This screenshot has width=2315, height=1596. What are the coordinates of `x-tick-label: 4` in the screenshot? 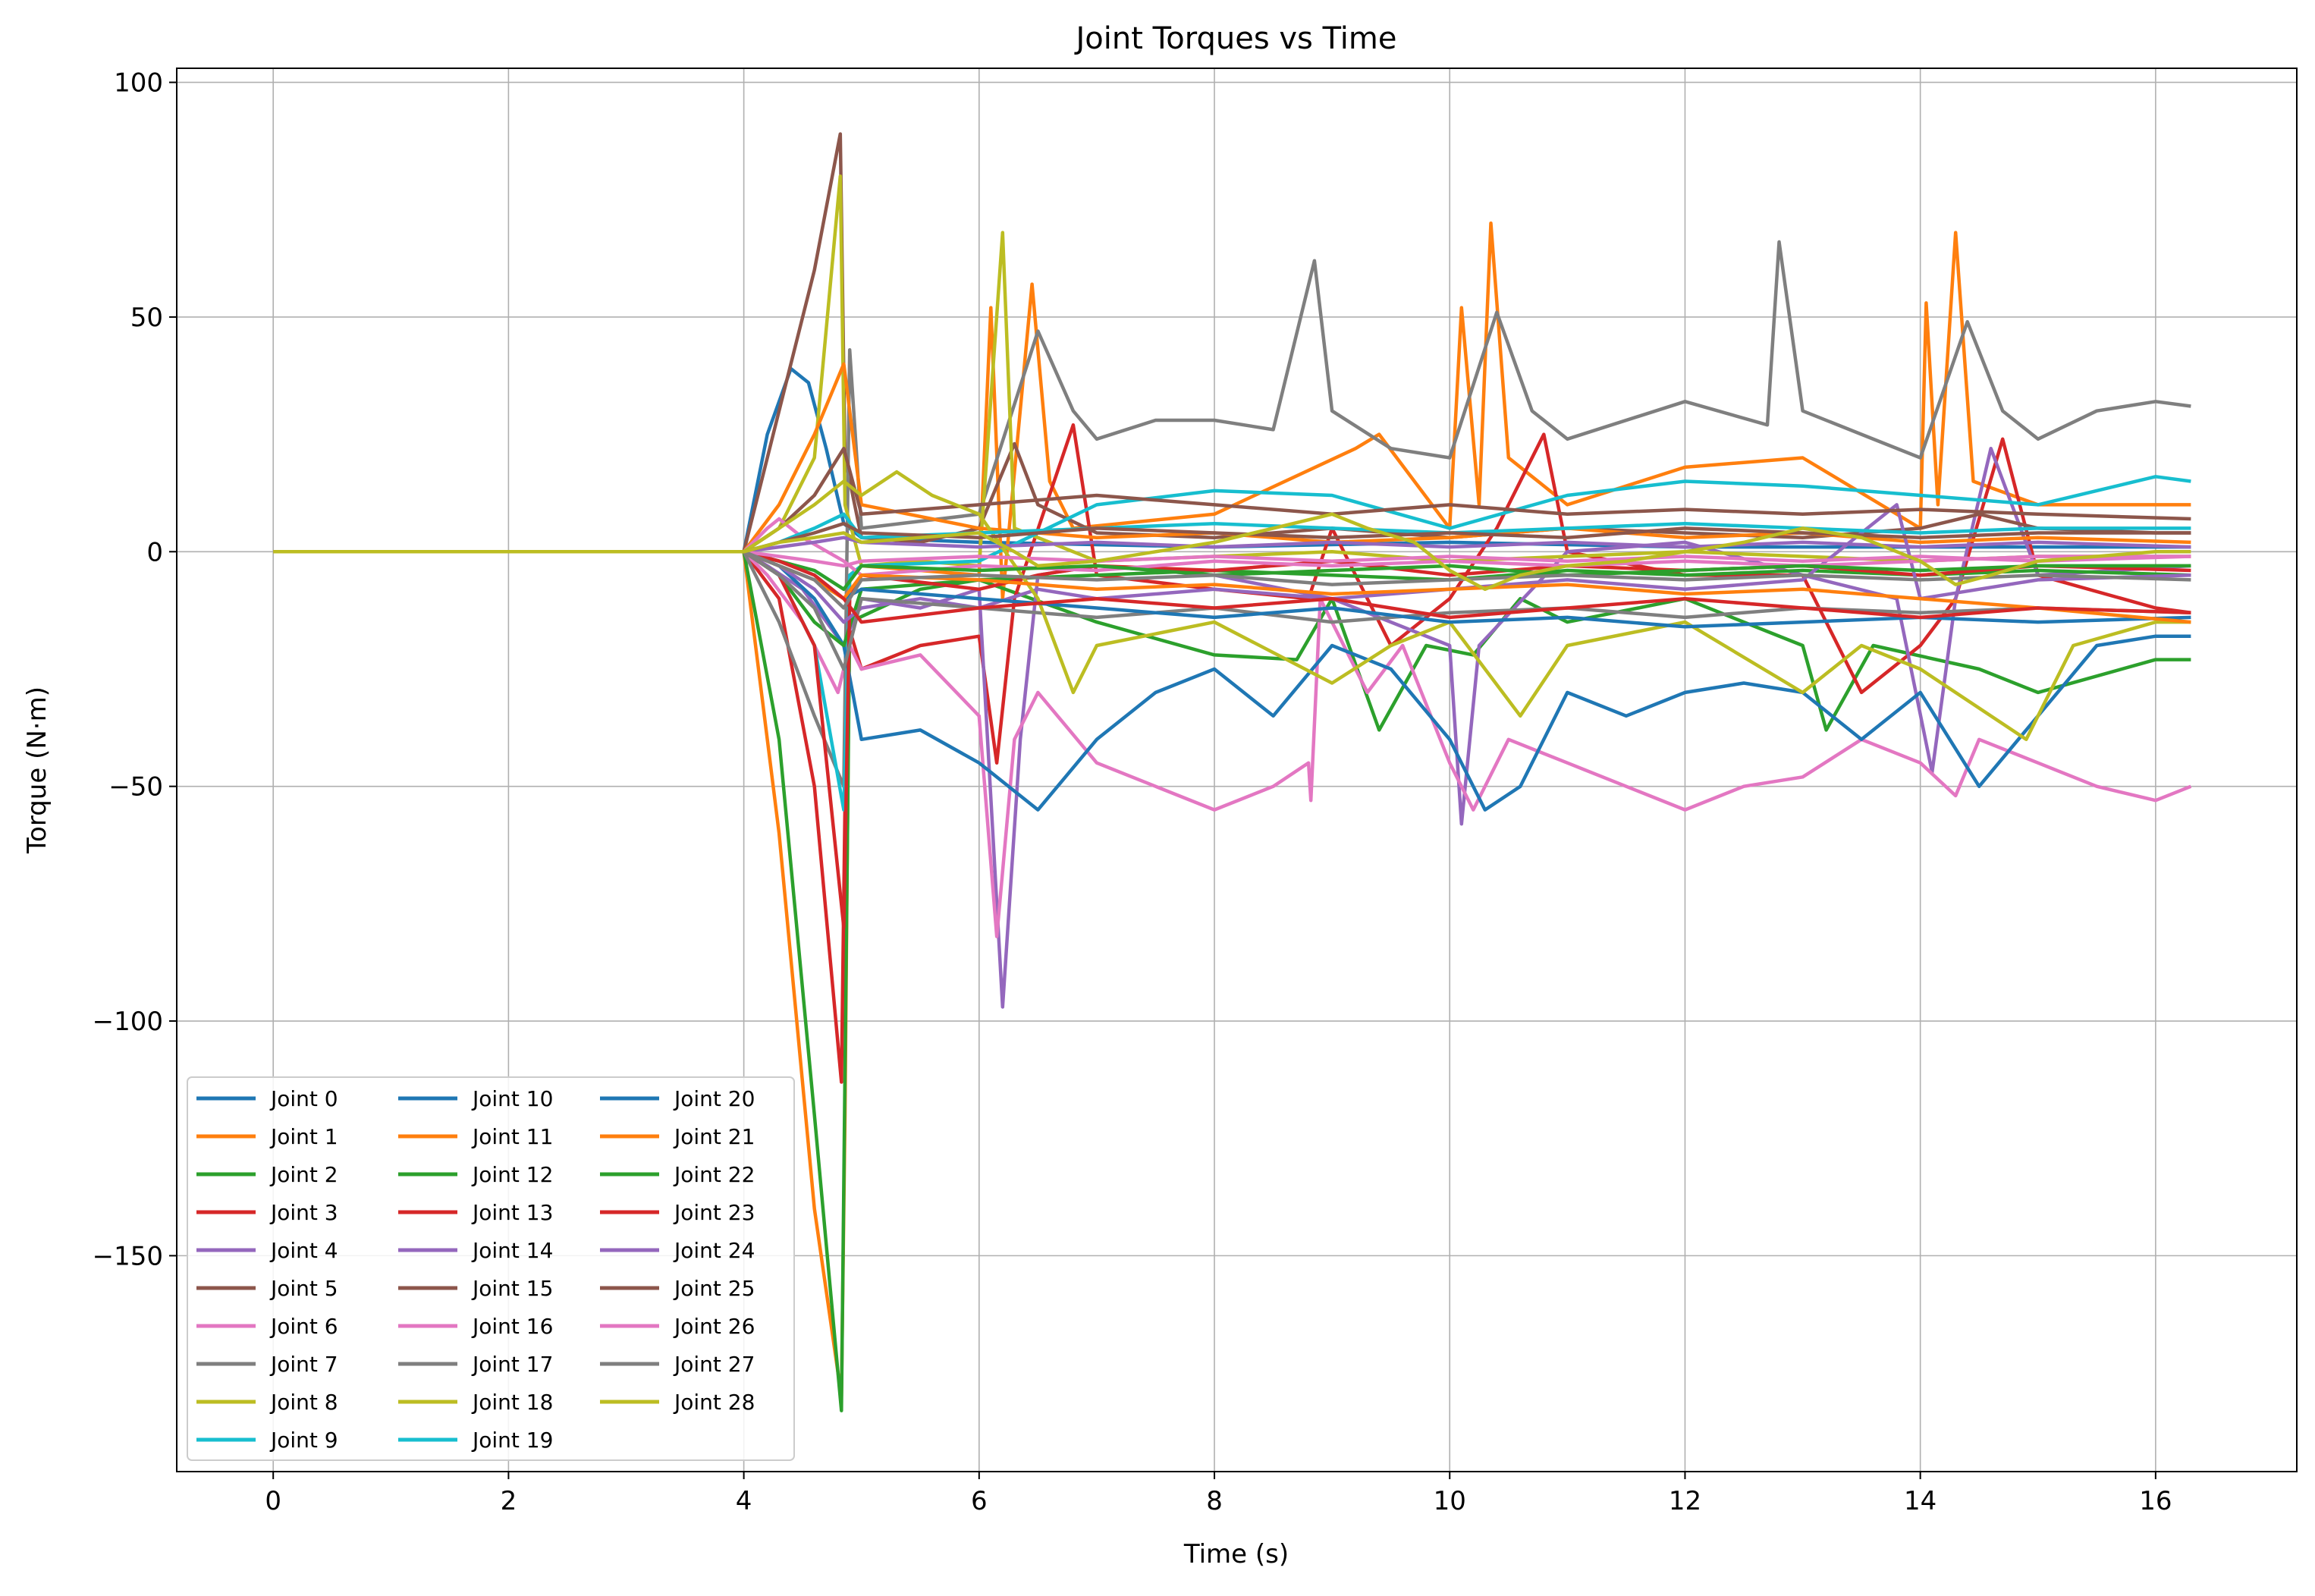 It's located at (744, 1501).